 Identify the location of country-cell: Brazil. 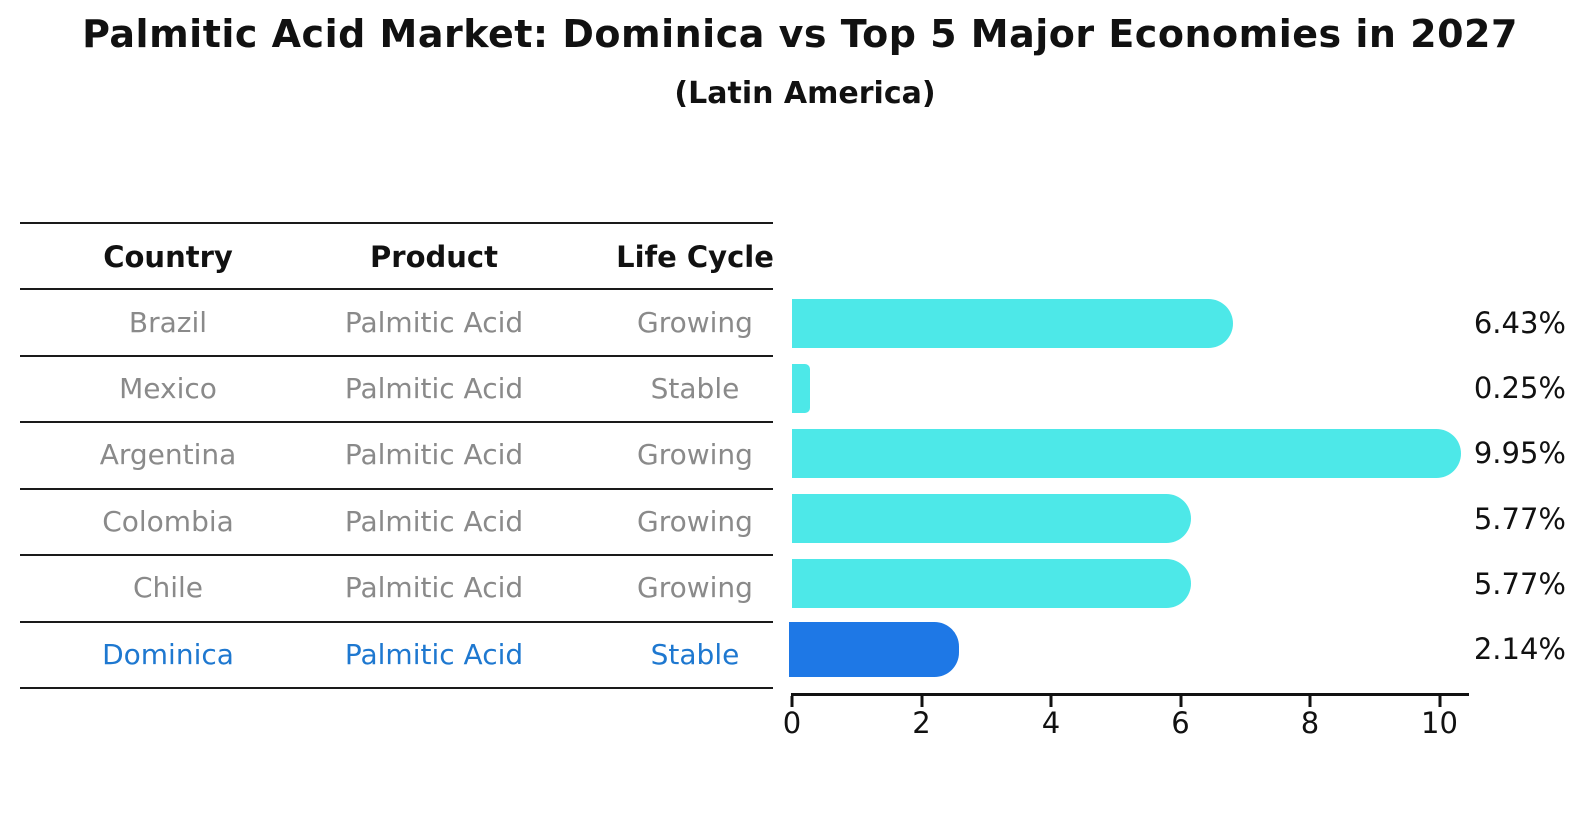
(168, 322).